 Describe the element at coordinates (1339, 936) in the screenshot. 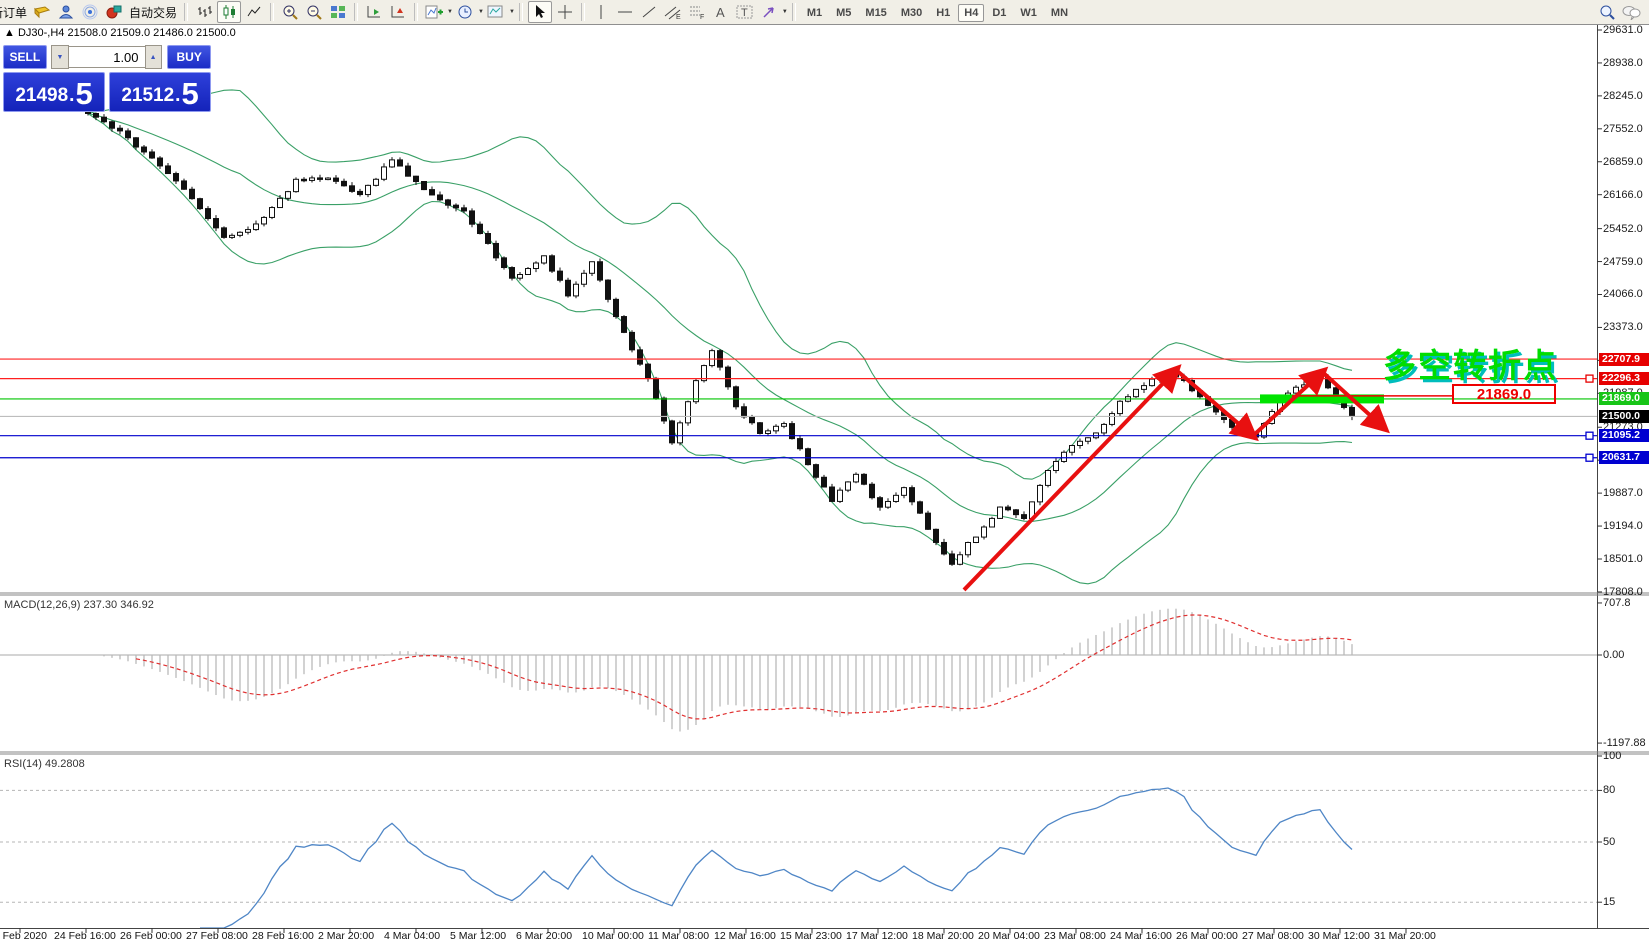

I see `time-tick-label: 30 Mar 12:00` at that location.